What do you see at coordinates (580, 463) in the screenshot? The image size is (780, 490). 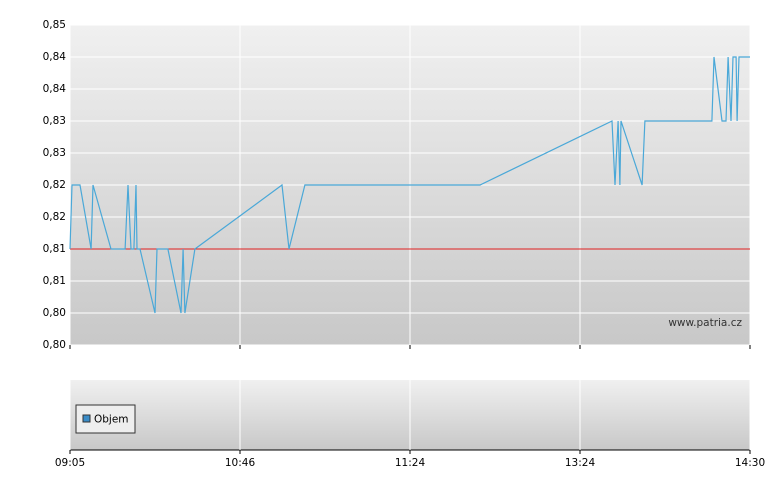 I see `x-tick-label: 13:24` at bounding box center [580, 463].